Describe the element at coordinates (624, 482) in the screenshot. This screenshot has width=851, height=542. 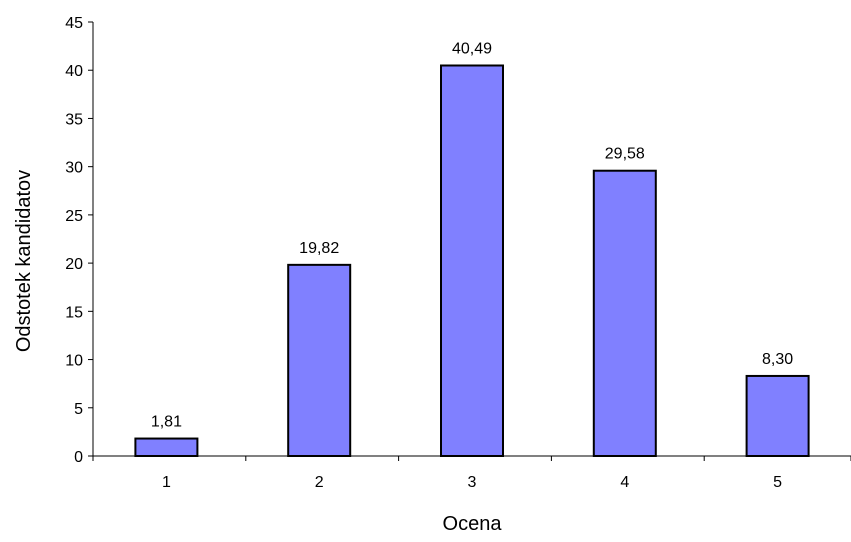
I see `x-tick-label: 4` at that location.